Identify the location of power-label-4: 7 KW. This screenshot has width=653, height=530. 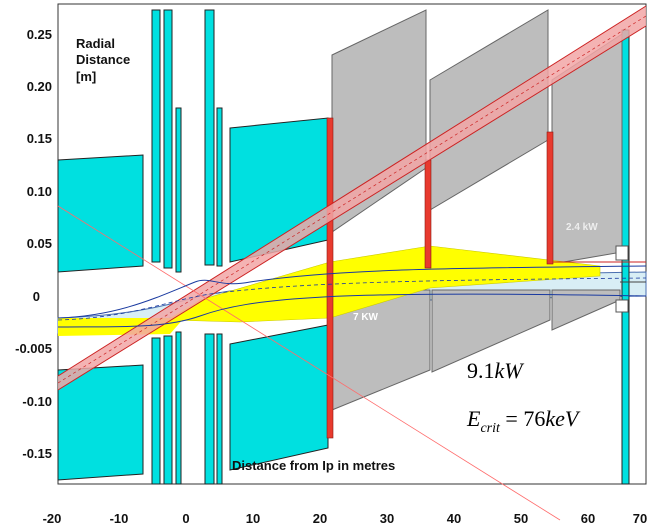
(366, 317).